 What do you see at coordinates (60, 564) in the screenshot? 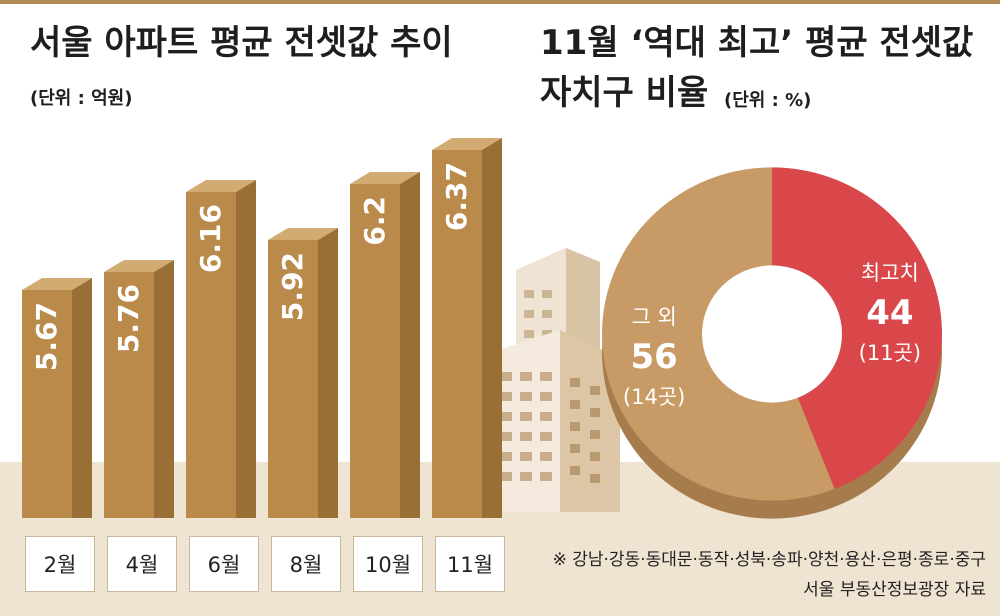
I see `month-label-2월: 2월` at bounding box center [60, 564].